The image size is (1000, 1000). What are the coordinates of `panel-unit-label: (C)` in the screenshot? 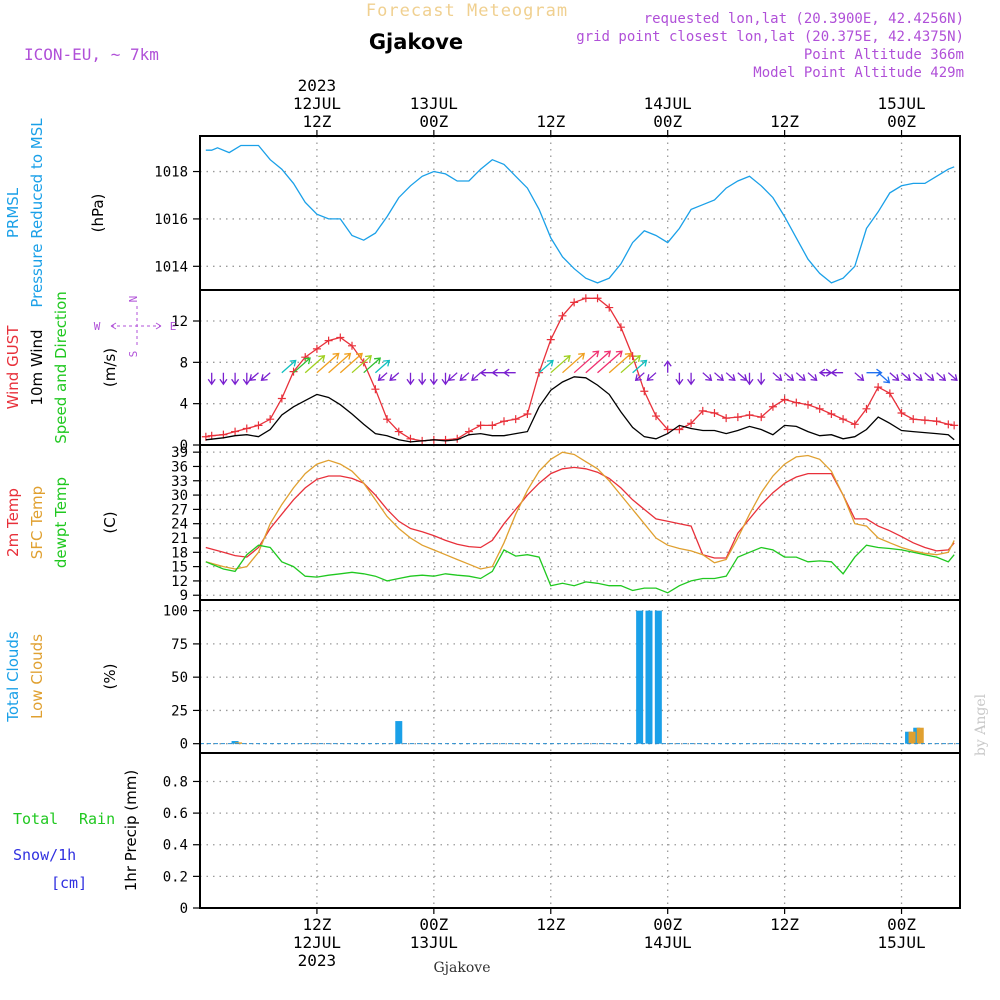 It's located at (110, 522).